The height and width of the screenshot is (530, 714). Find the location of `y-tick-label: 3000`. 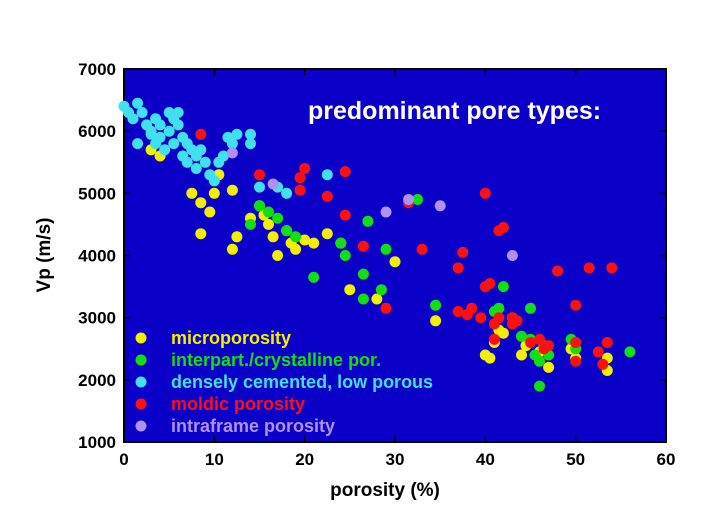

y-tick-label: 3000 is located at coordinates (97, 318).